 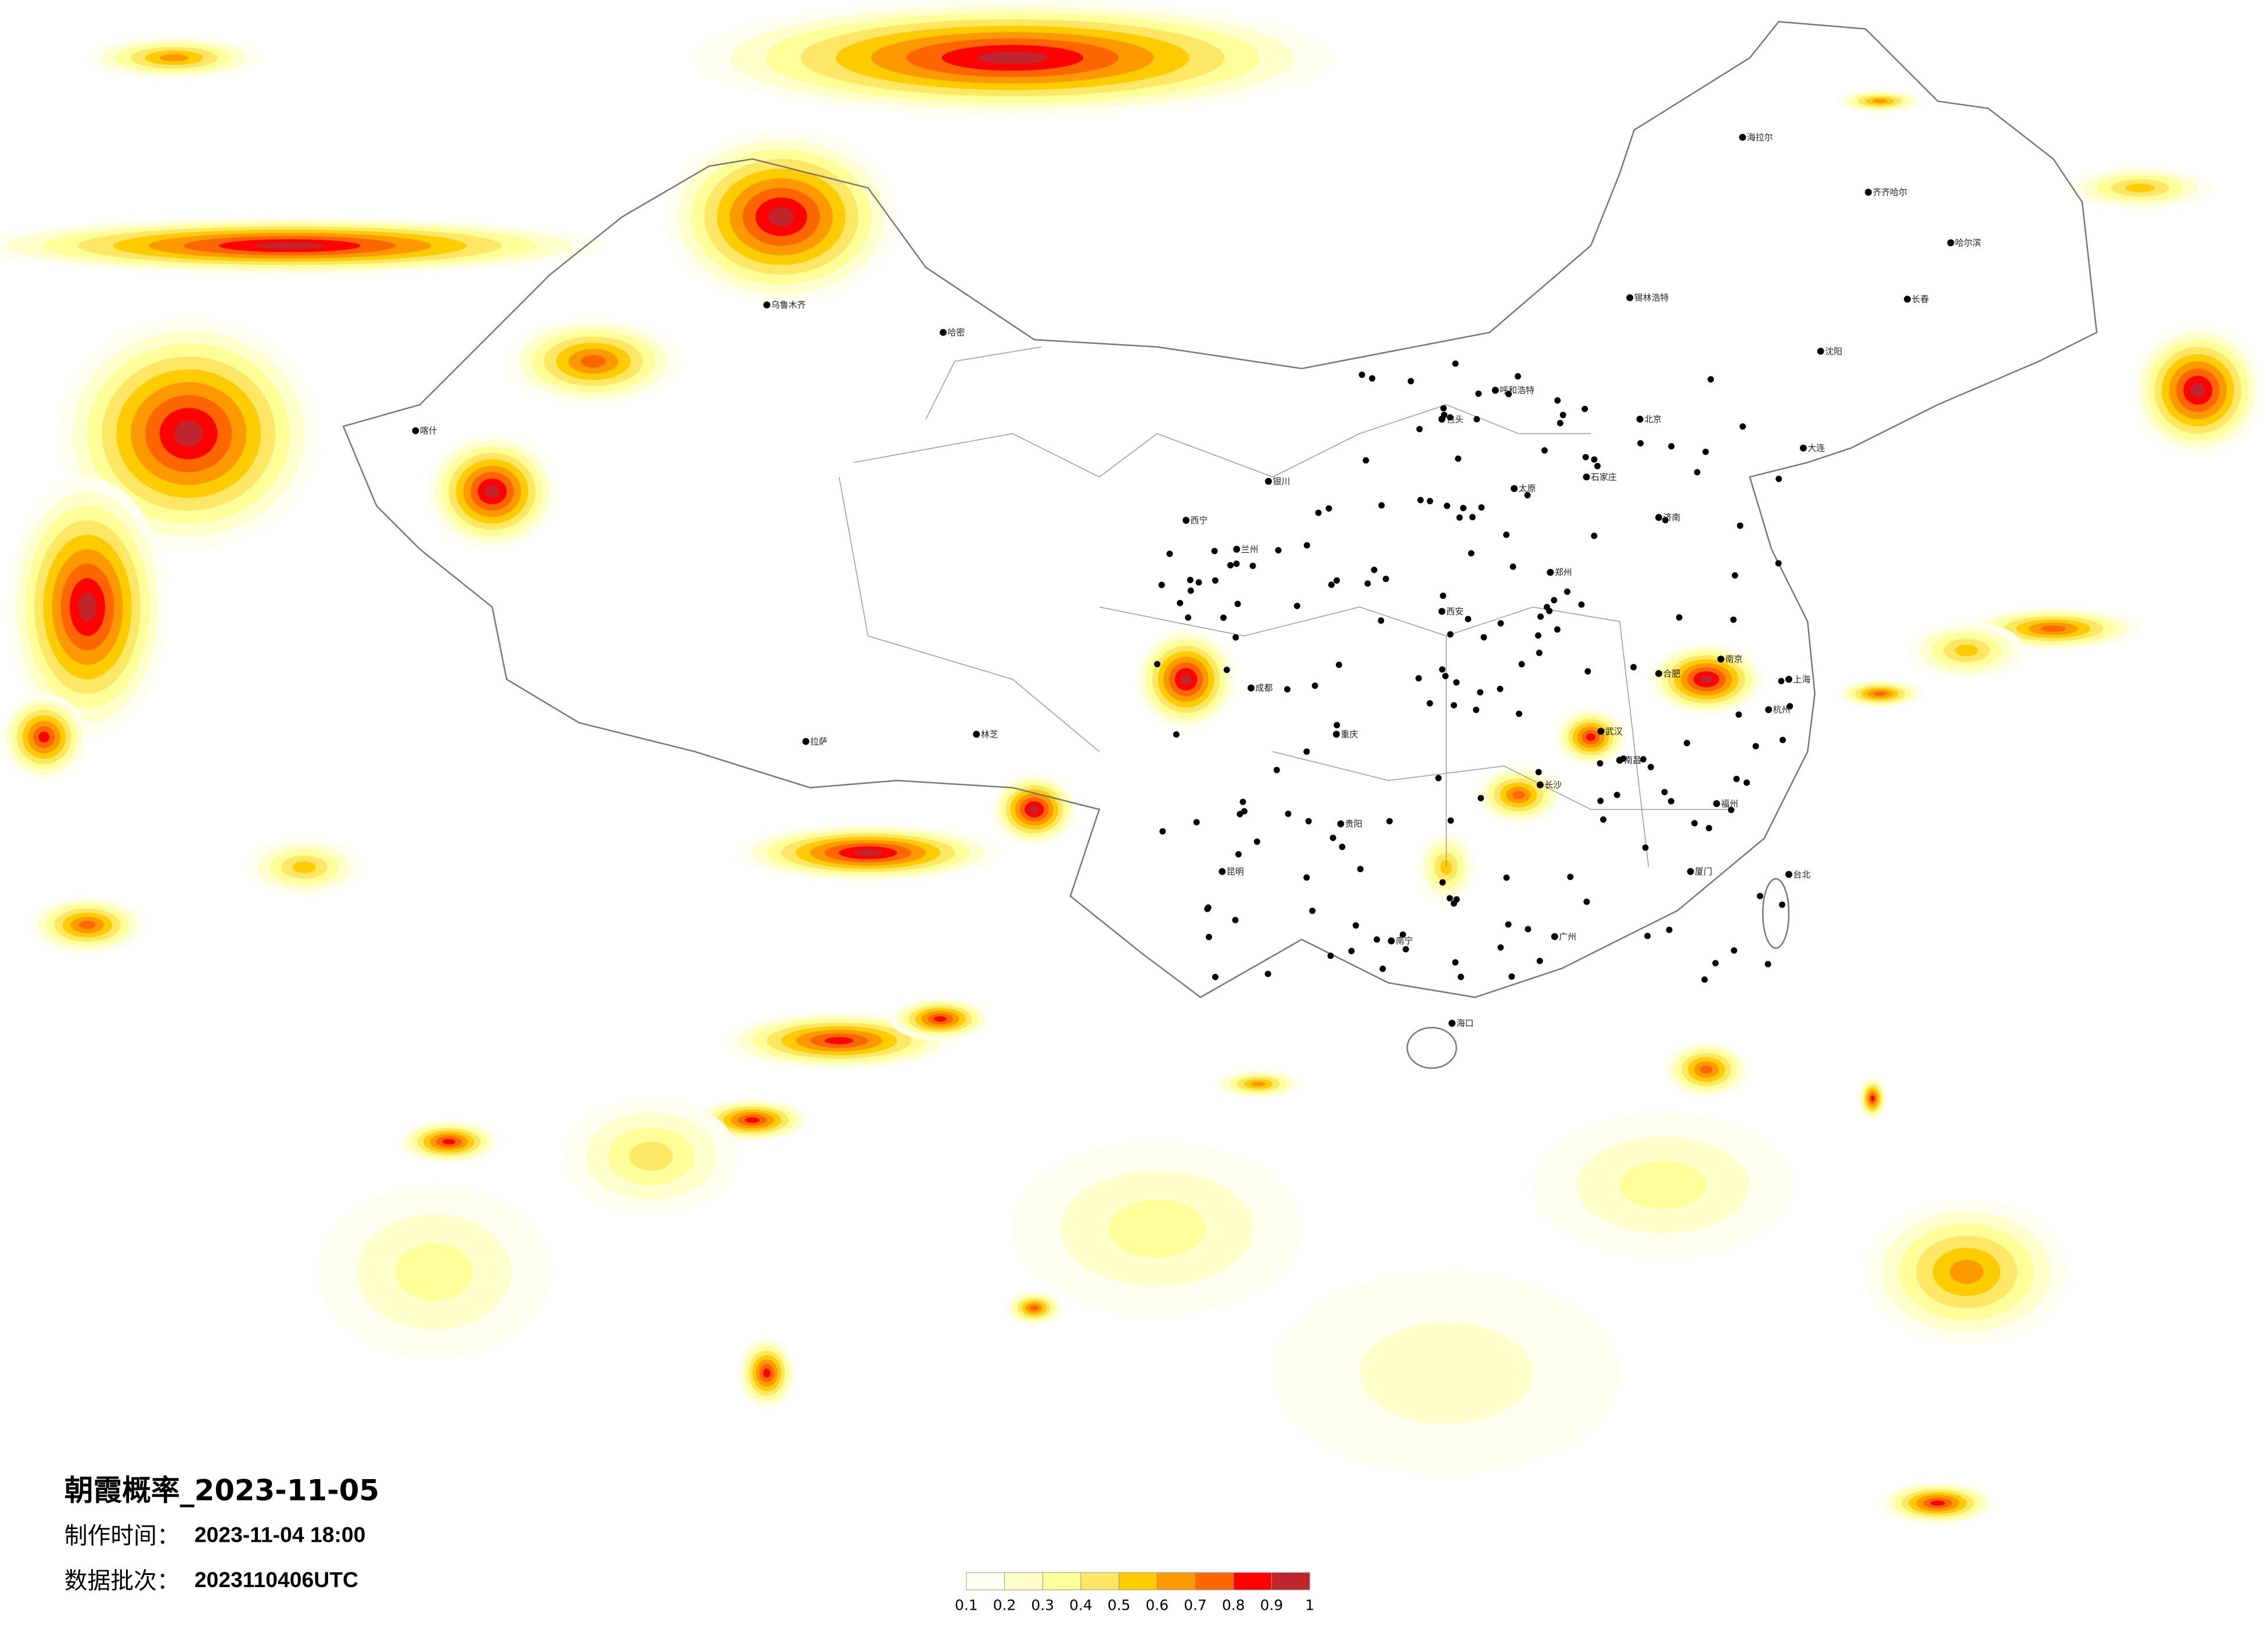 What do you see at coordinates (1801, 875) in the screenshot?
I see `city-label: 台北` at bounding box center [1801, 875].